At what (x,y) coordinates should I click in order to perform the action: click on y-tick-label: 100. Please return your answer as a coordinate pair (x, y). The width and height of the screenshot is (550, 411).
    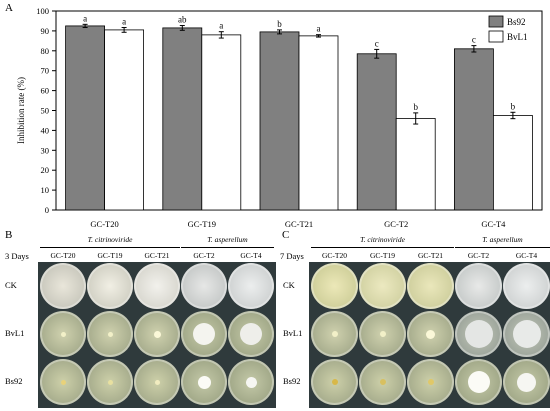
    Looking at the image, I should click on (42, 11).